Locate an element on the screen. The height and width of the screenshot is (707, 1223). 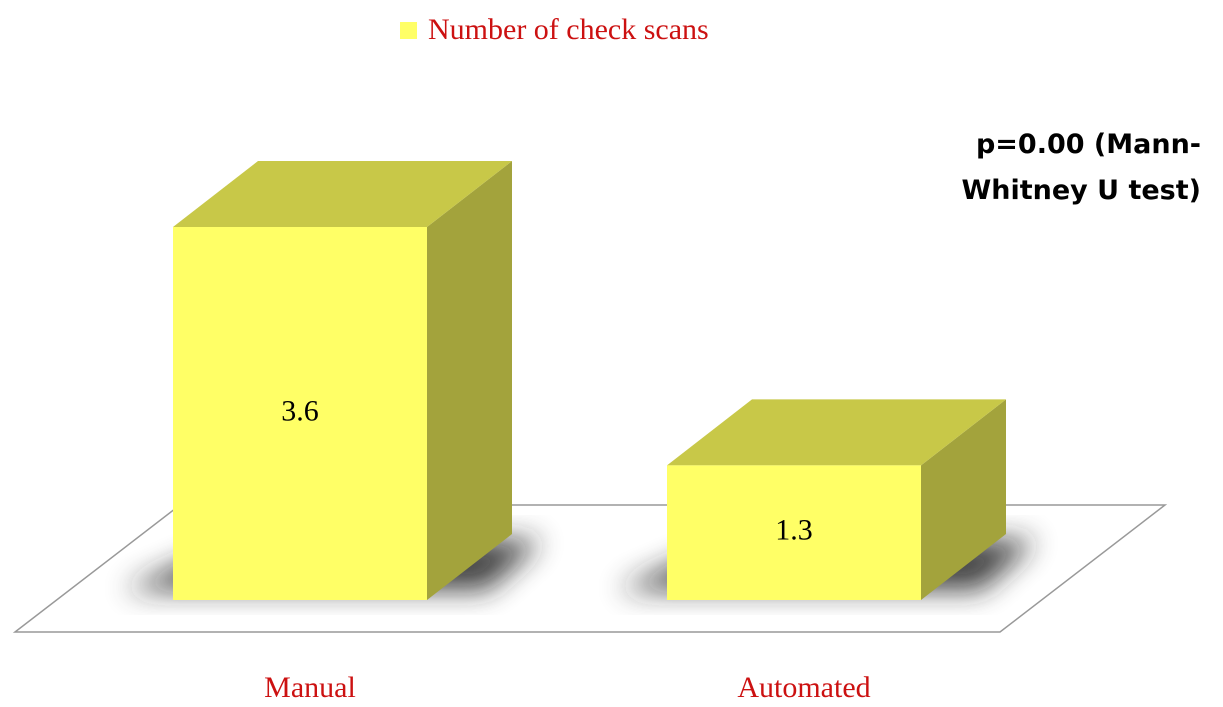
x-tick-label: Manual is located at coordinates (310, 687).